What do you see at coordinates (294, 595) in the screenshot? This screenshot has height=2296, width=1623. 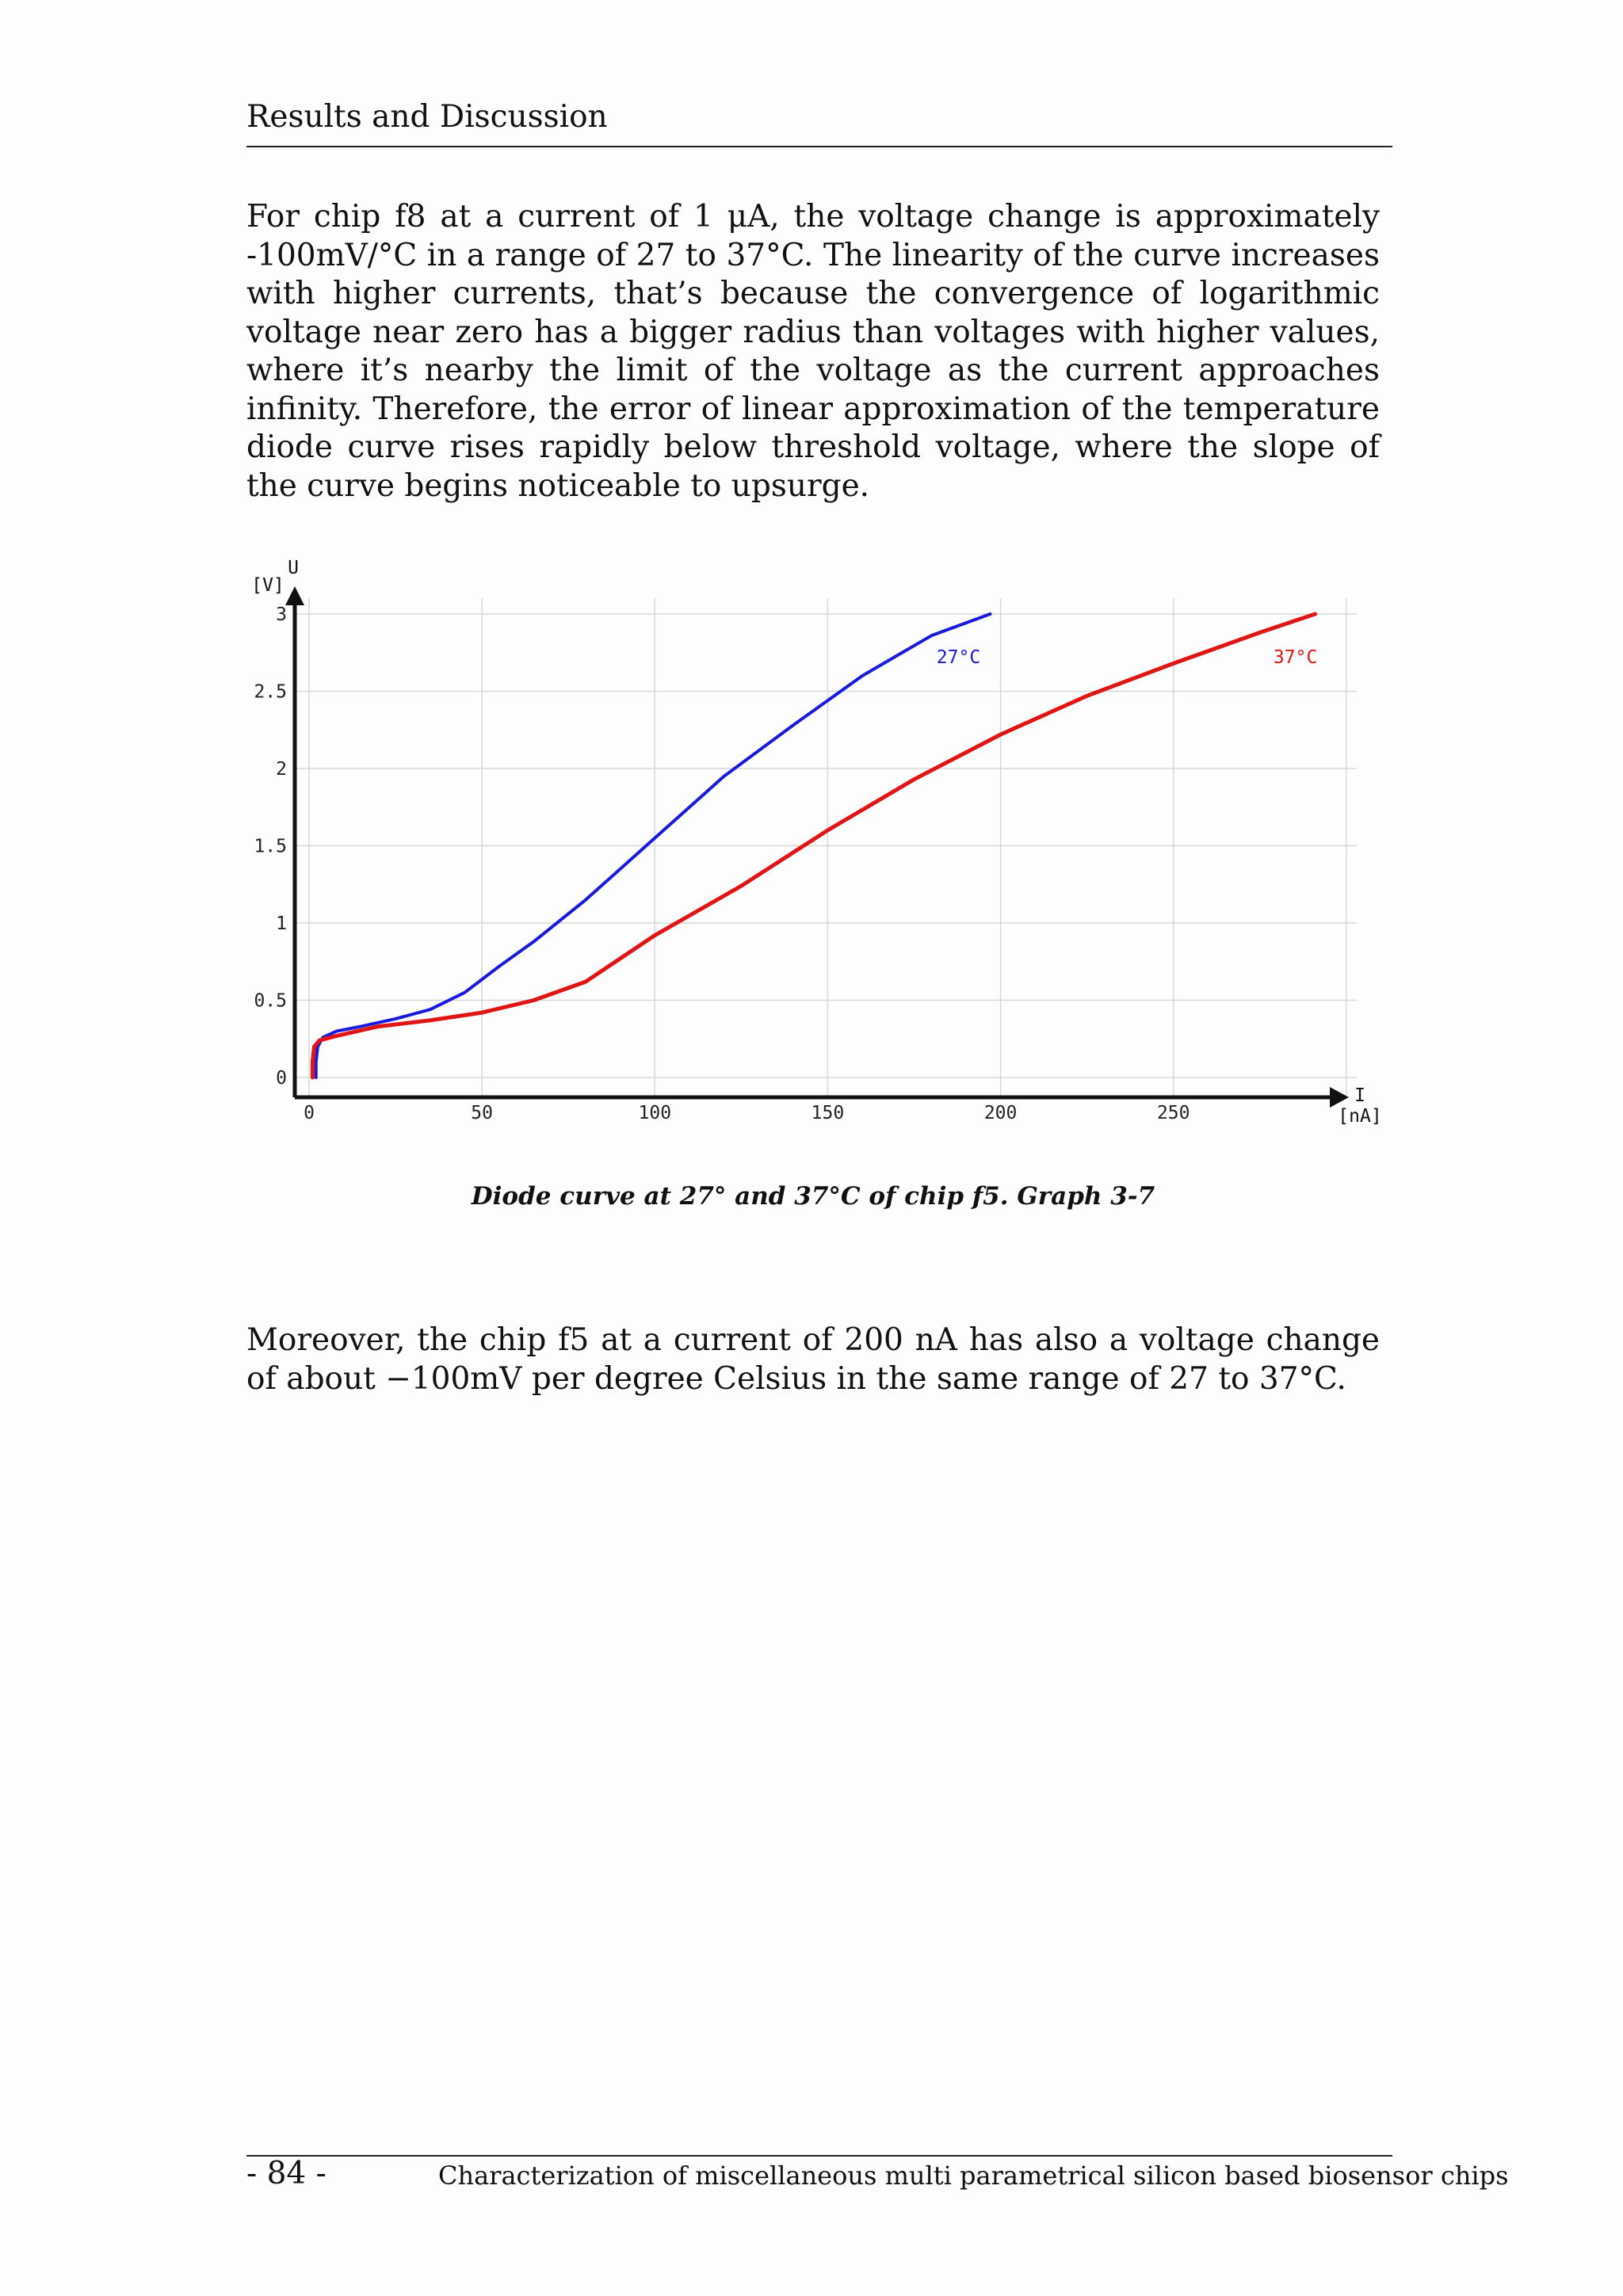 I see `y-axis-arrow` at bounding box center [294, 595].